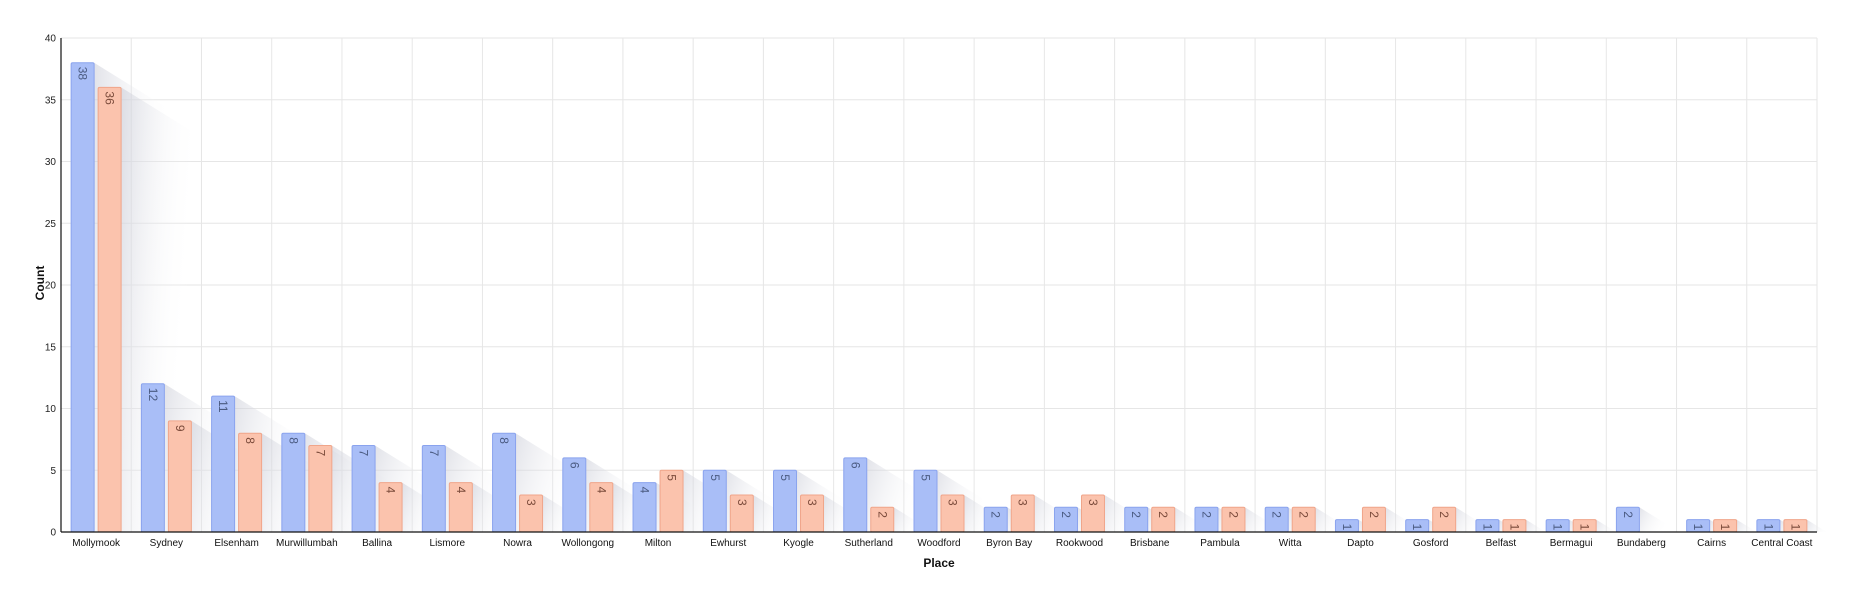  What do you see at coordinates (1820, 528) in the screenshot?
I see `bar-shadow` at bounding box center [1820, 528].